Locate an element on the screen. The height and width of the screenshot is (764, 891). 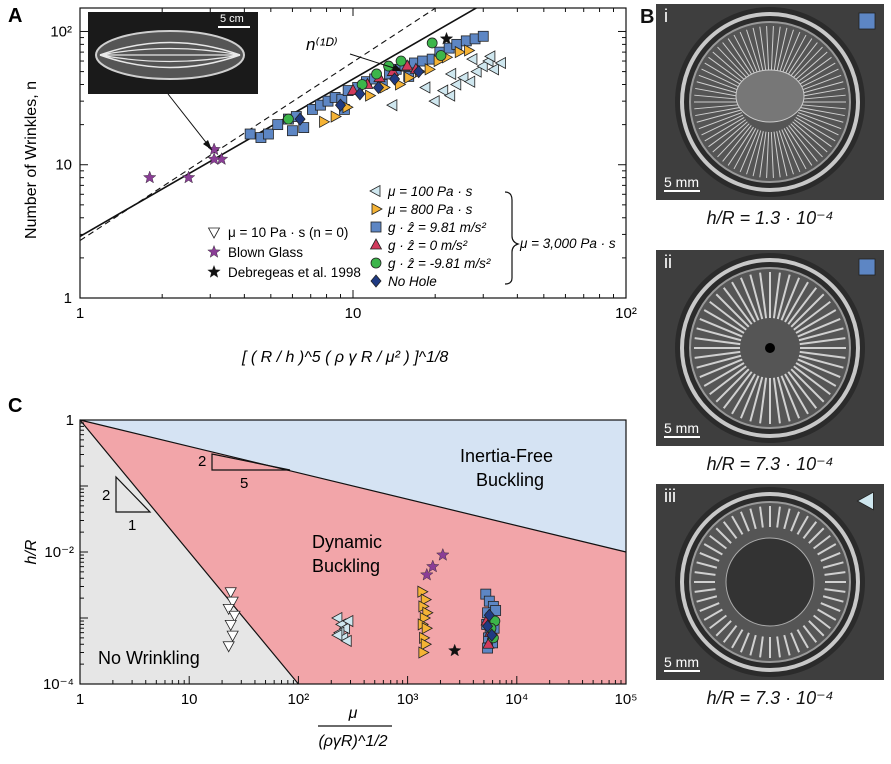
photo-i: i 5 mm is located at coordinates (770, 102).